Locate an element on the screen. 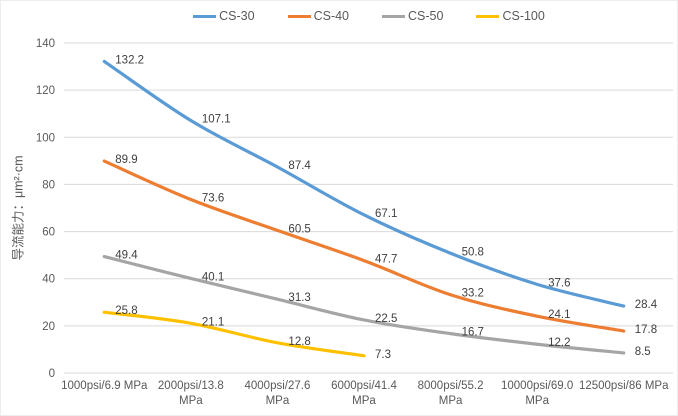 This screenshot has width=678, height=416. data-label-cs-40: 89.9 is located at coordinates (126, 160).